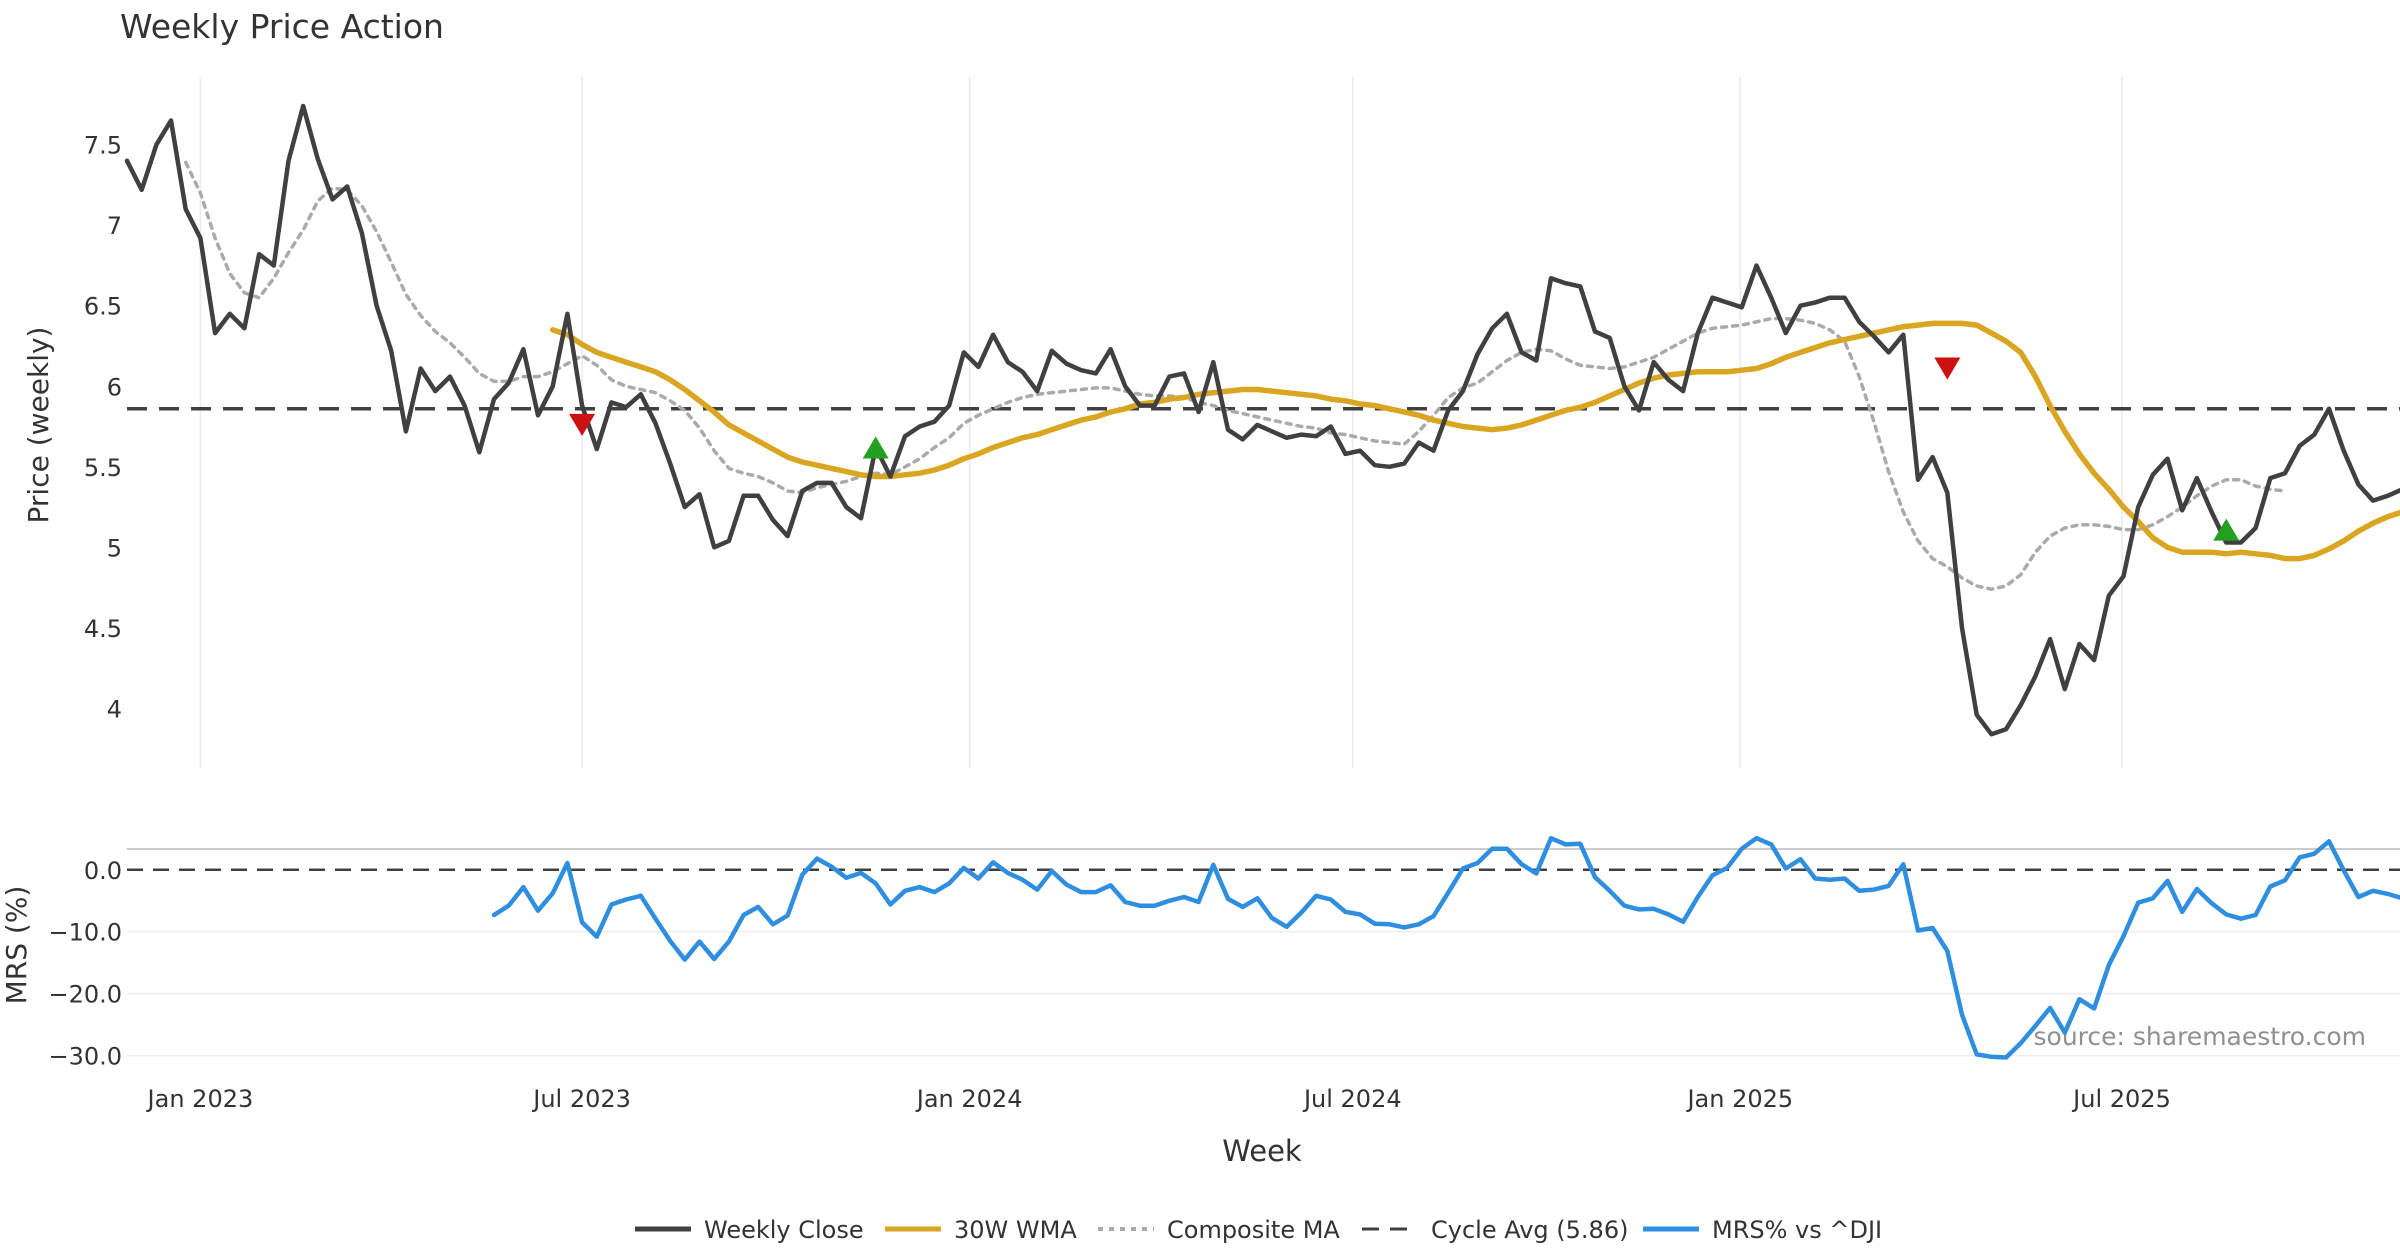  What do you see at coordinates (1015, 1230) in the screenshot?
I see `legend-label: 30W WMA` at bounding box center [1015, 1230].